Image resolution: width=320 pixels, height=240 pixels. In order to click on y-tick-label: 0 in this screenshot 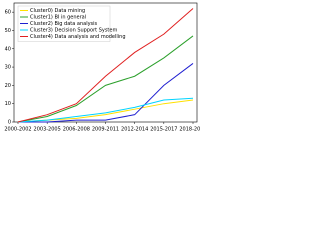, I will do `click(9, 123)`.